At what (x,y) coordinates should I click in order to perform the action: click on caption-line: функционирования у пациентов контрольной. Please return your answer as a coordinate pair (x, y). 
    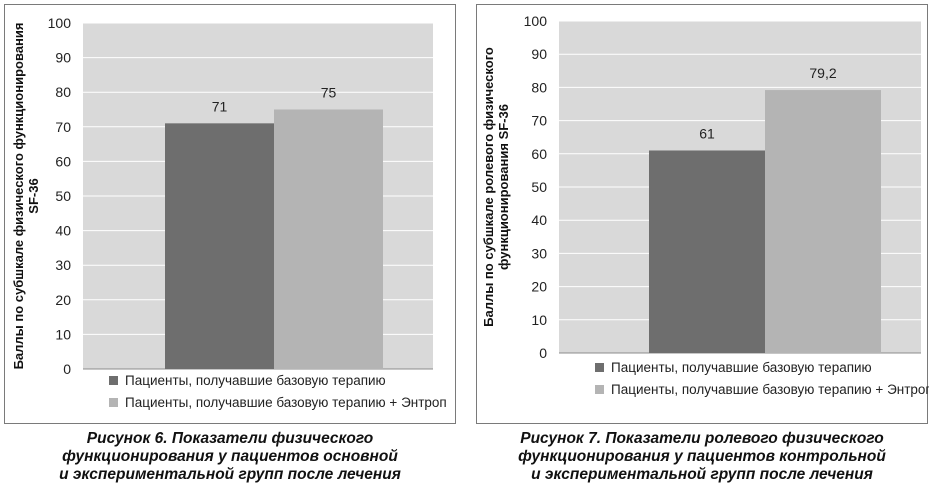
    Looking at the image, I should click on (702, 456).